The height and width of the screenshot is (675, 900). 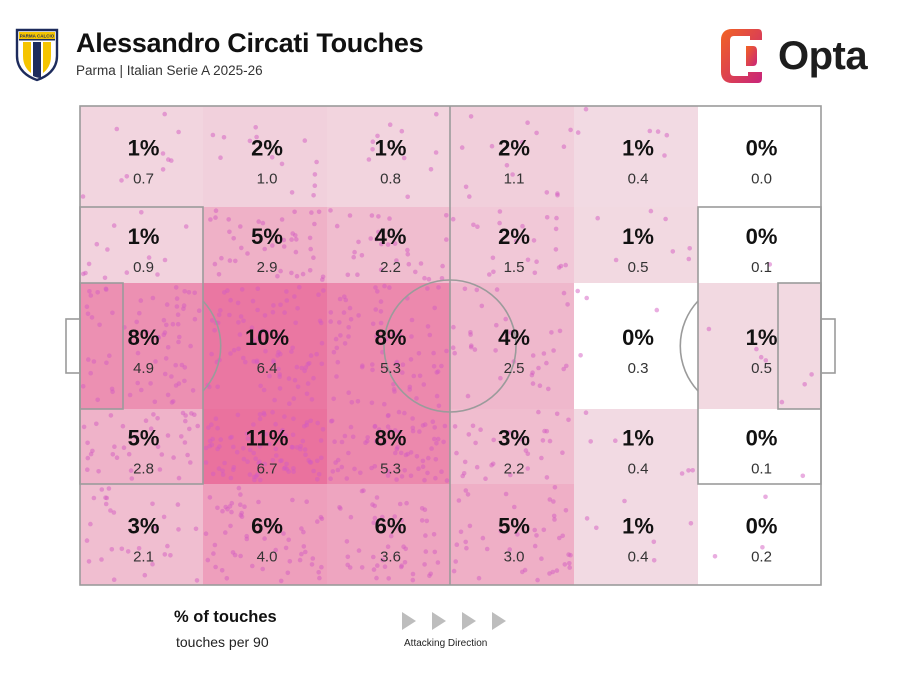 I want to click on cell-percent-label: 8%, so click(x=391, y=438).